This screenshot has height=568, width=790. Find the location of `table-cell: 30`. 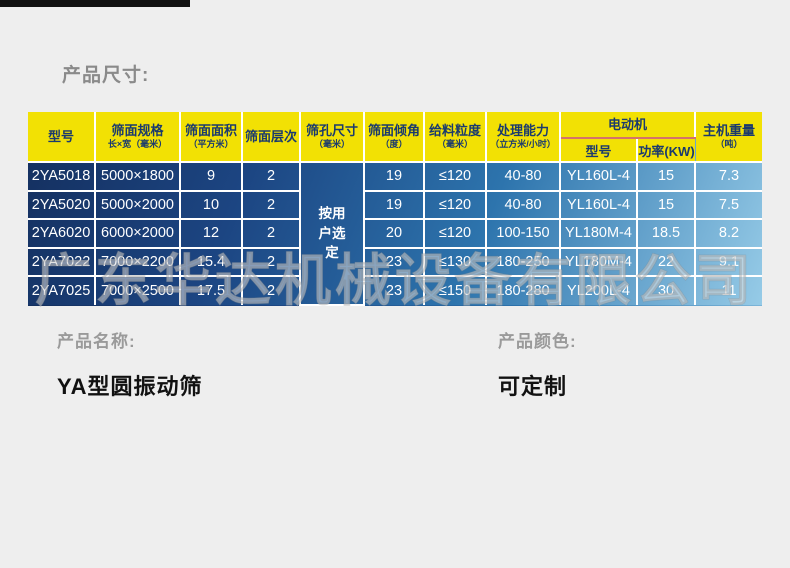

table-cell: 30 is located at coordinates (667, 290).